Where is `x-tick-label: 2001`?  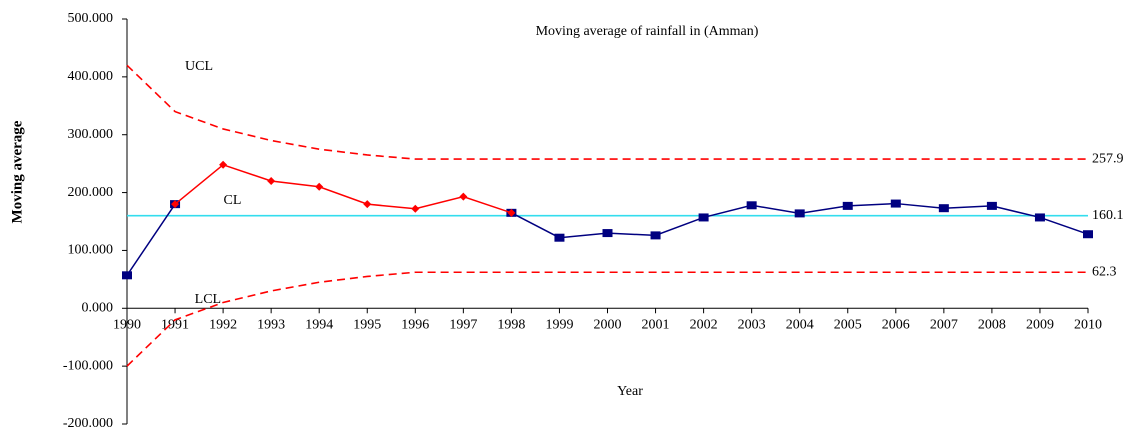 x-tick-label: 2001 is located at coordinates (656, 325).